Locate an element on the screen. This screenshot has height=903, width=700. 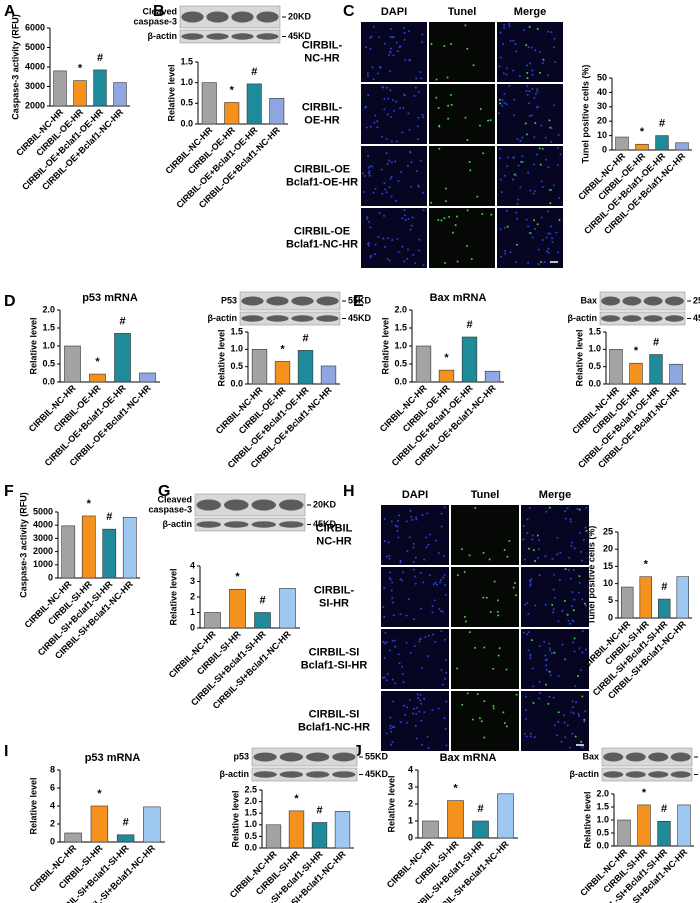
y-tick-label: 50 is located at coordinates (602, 77).